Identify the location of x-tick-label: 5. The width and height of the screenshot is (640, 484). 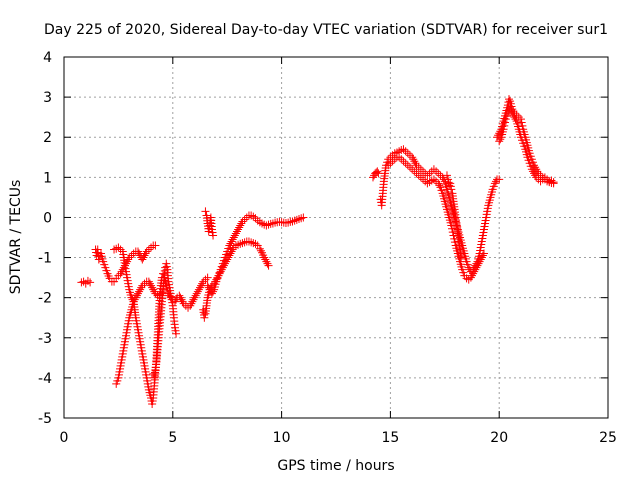
(172, 438).